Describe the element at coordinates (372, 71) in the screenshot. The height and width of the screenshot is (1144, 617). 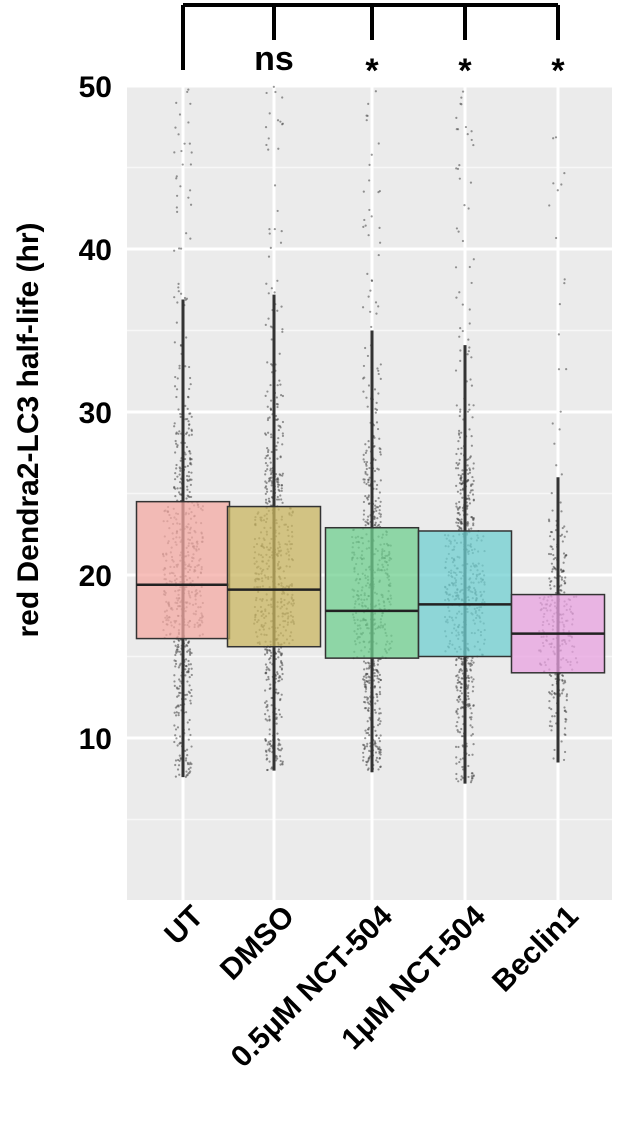
I see `significance-label: *` at that location.